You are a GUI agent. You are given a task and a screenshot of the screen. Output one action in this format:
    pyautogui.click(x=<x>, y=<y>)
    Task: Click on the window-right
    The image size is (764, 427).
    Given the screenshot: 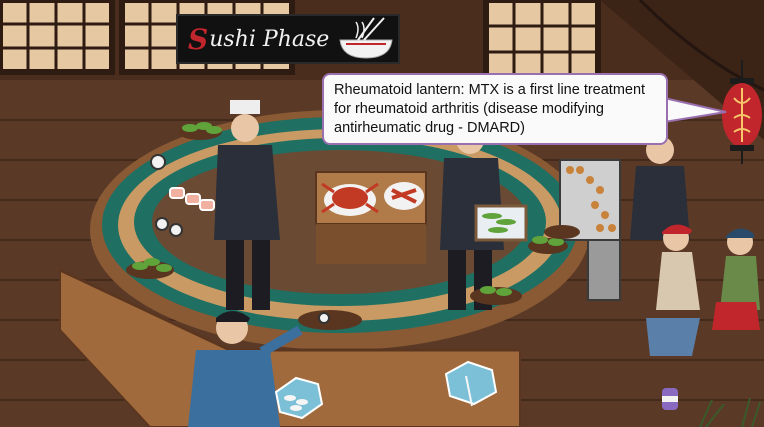 What is the action you would take?
    pyautogui.click(x=542, y=41)
    